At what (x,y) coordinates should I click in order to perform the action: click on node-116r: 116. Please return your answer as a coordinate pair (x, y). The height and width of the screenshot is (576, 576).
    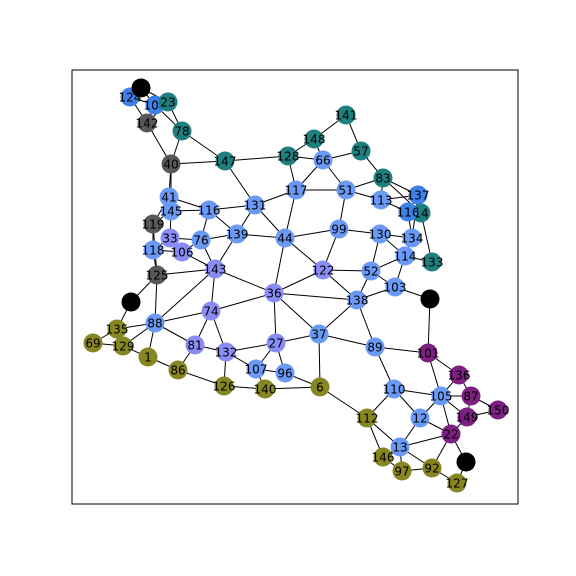
    Looking at the image, I should click on (408, 212).